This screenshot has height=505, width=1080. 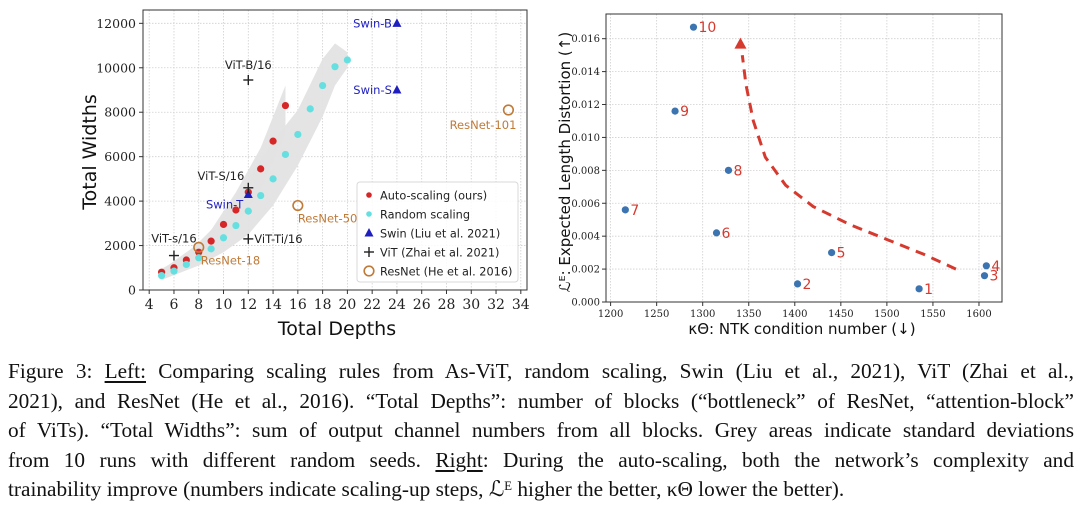 I want to click on data-point-swin-s, so click(x=397, y=89).